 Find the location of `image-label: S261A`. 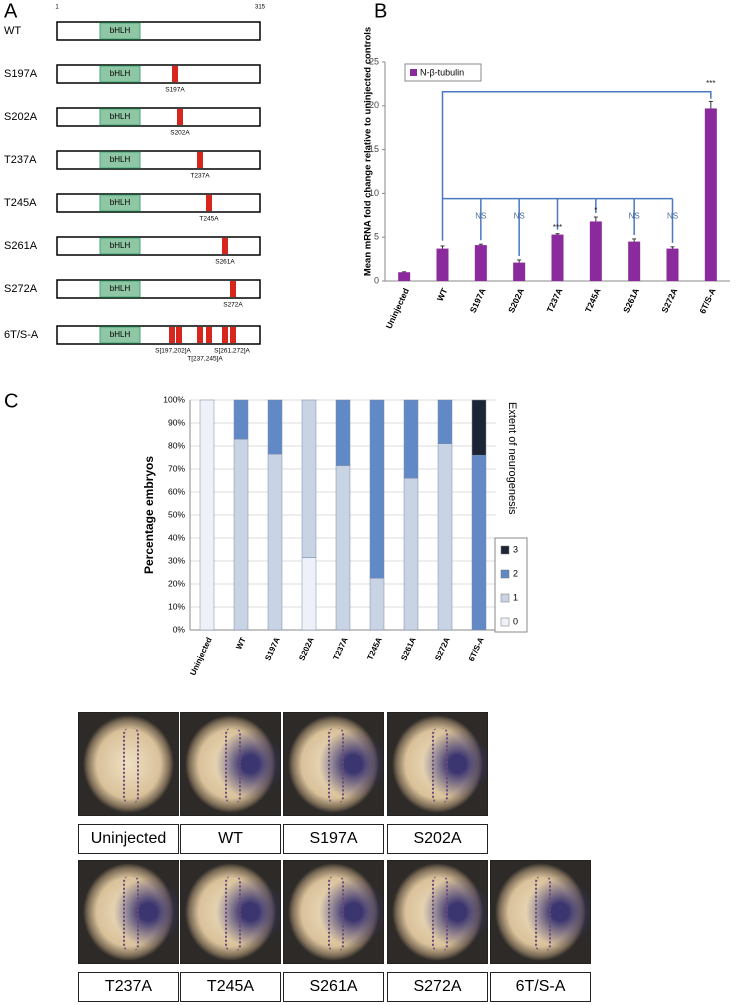

image-label: S261A is located at coordinates (333, 987).